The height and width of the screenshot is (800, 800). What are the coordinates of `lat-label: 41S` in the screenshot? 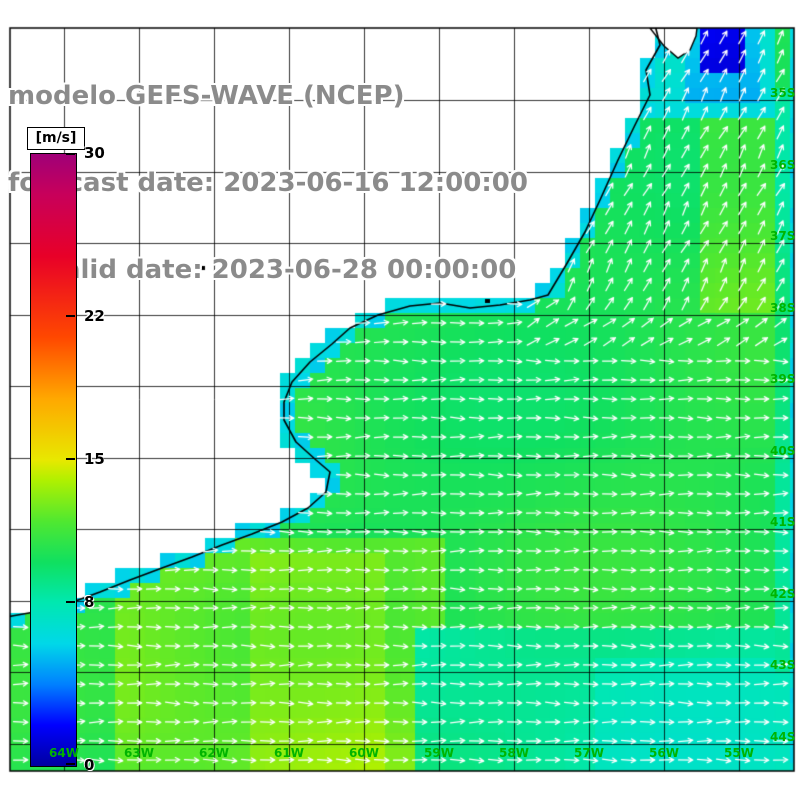 It's located at (783, 522).